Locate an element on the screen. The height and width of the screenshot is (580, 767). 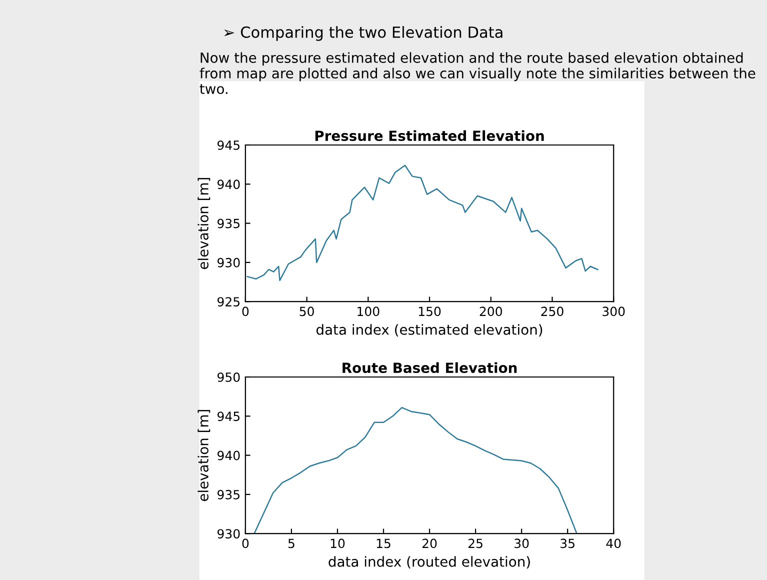
x-tick-label: 30 is located at coordinates (521, 543).